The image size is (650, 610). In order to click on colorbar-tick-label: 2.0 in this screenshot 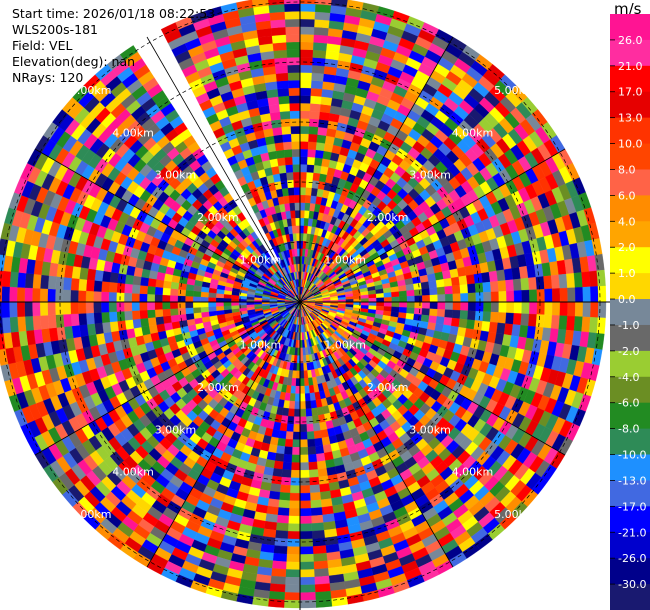, I will do `click(627, 247)`.